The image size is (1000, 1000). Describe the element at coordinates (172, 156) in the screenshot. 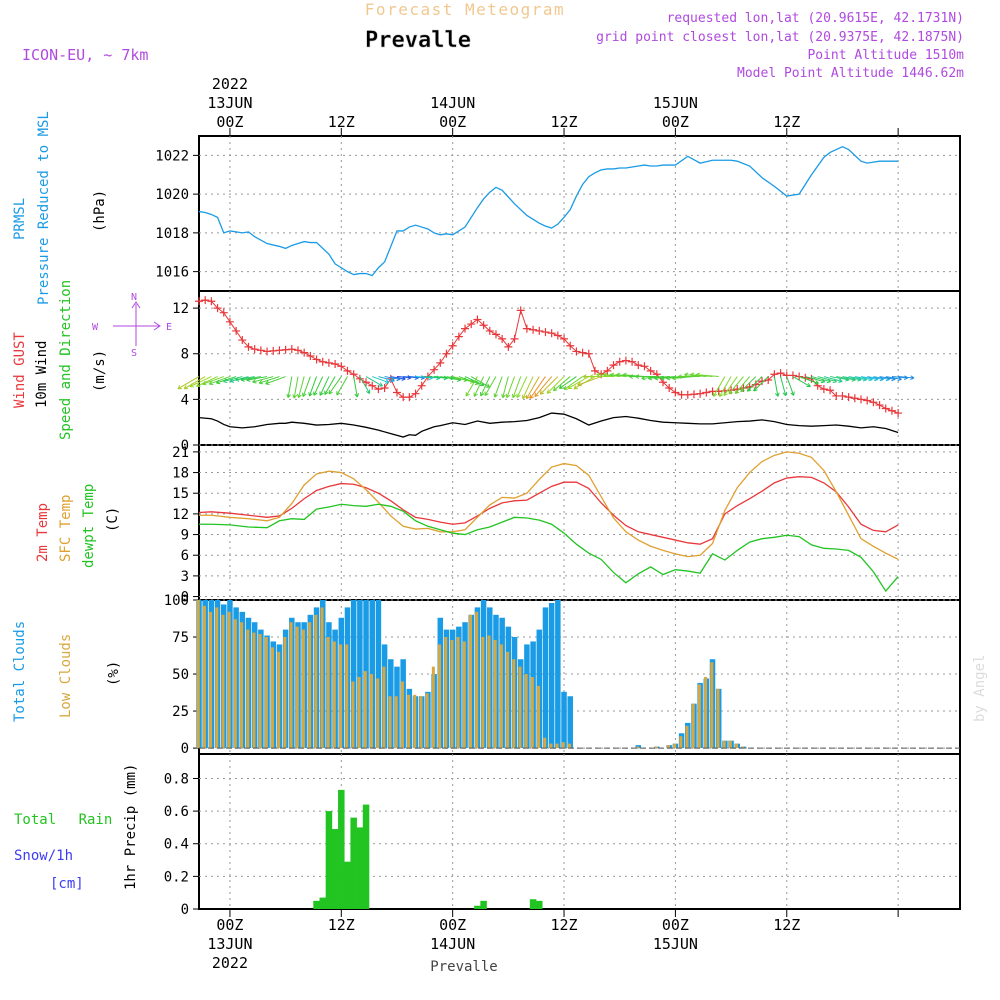

I see `pressure-ytick-label: 1022` at that location.